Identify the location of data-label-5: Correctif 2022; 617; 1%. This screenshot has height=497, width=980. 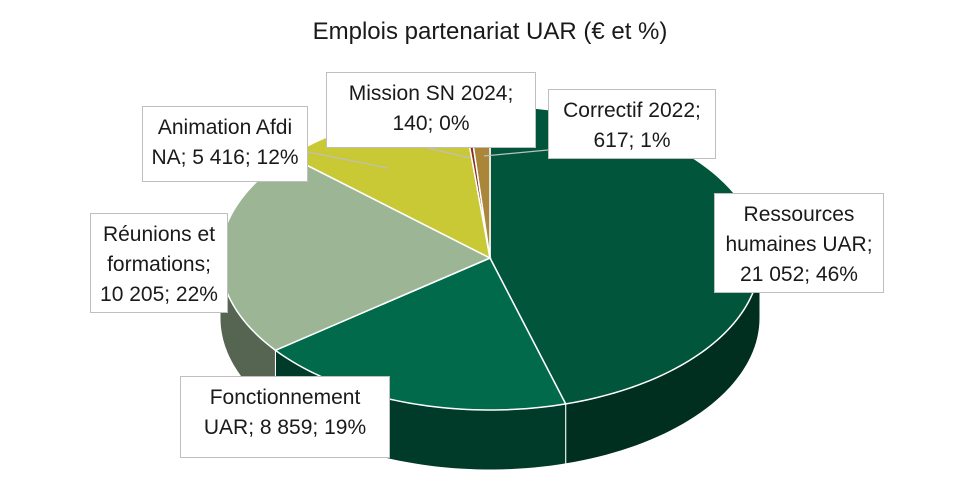
(632, 124).